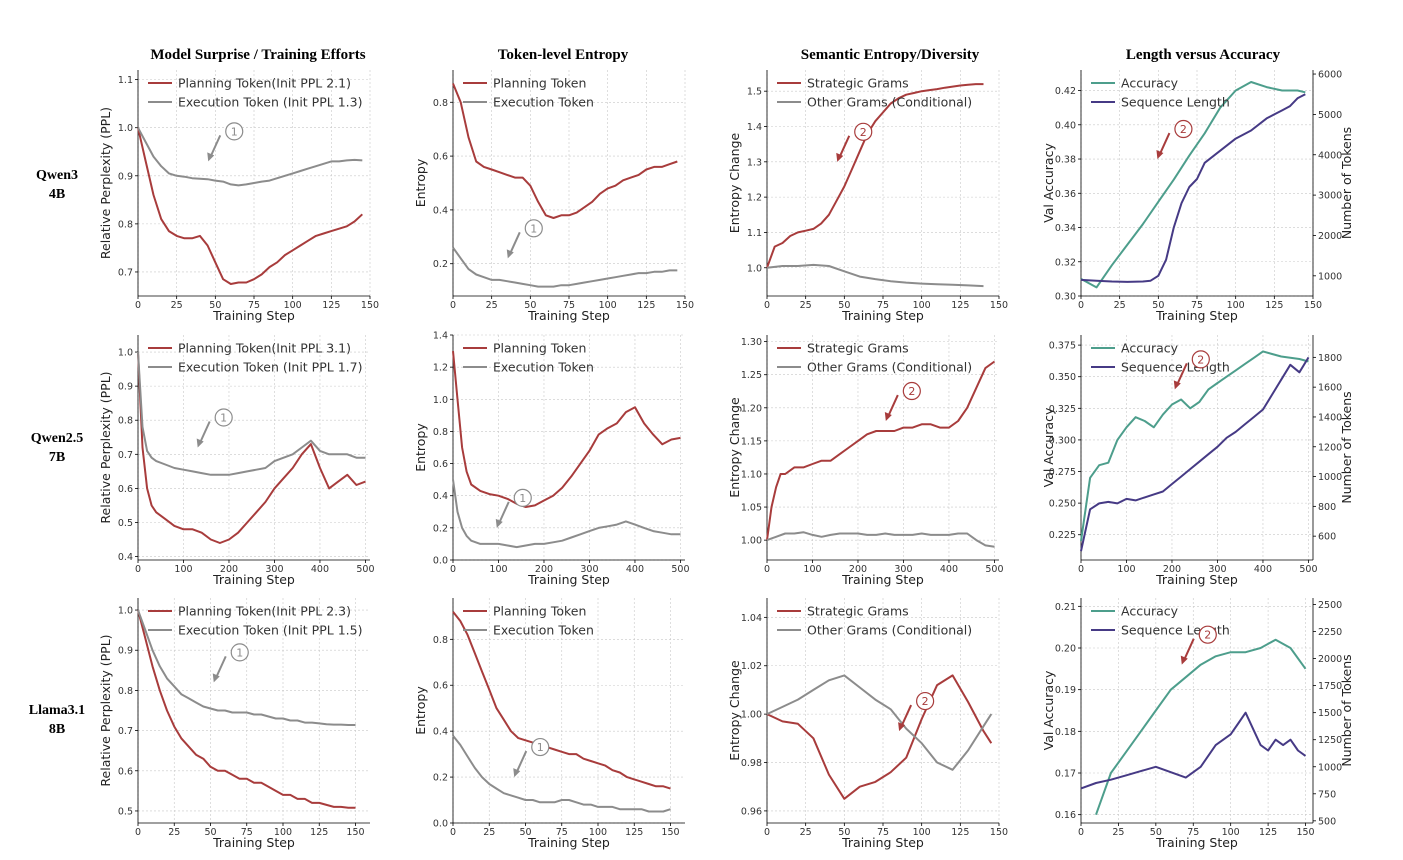  What do you see at coordinates (420, 447) in the screenshot?
I see `y-axis-label: Entropy` at bounding box center [420, 447].